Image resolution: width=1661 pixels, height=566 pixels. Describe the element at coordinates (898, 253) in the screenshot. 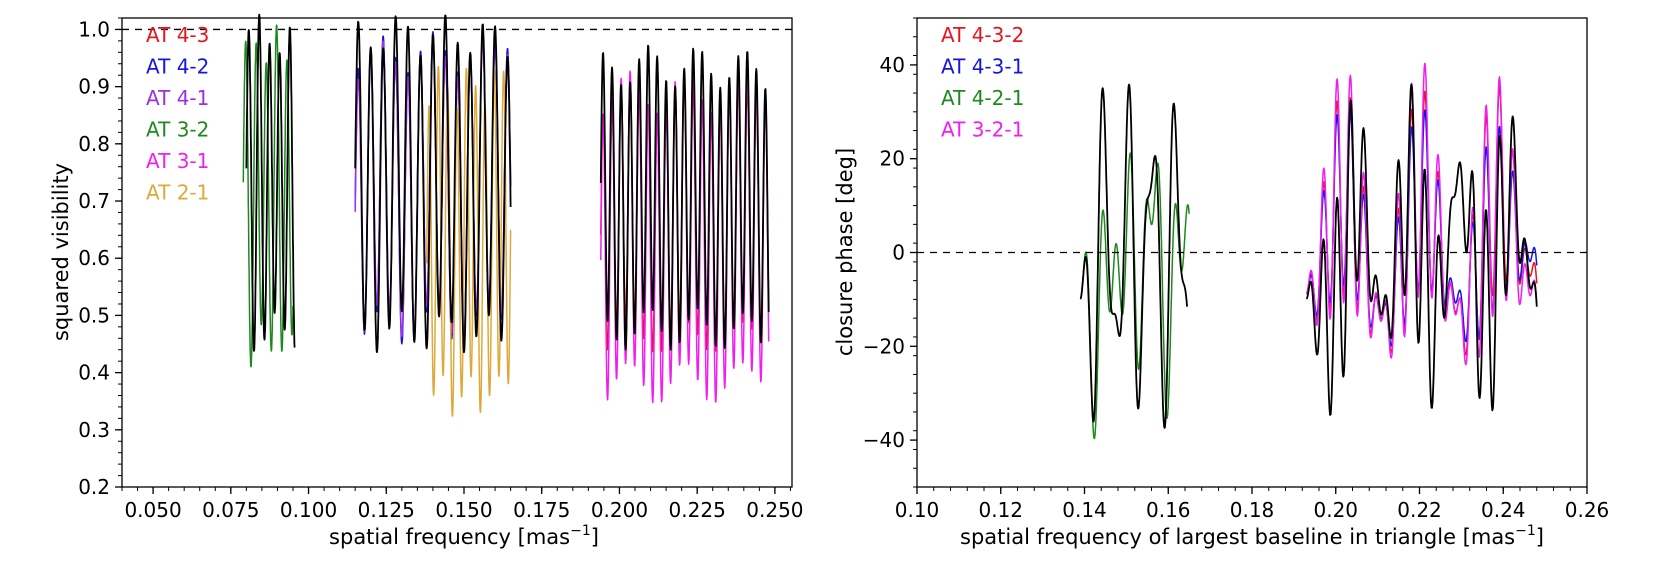

I see `y-tick-label: 0` at that location.